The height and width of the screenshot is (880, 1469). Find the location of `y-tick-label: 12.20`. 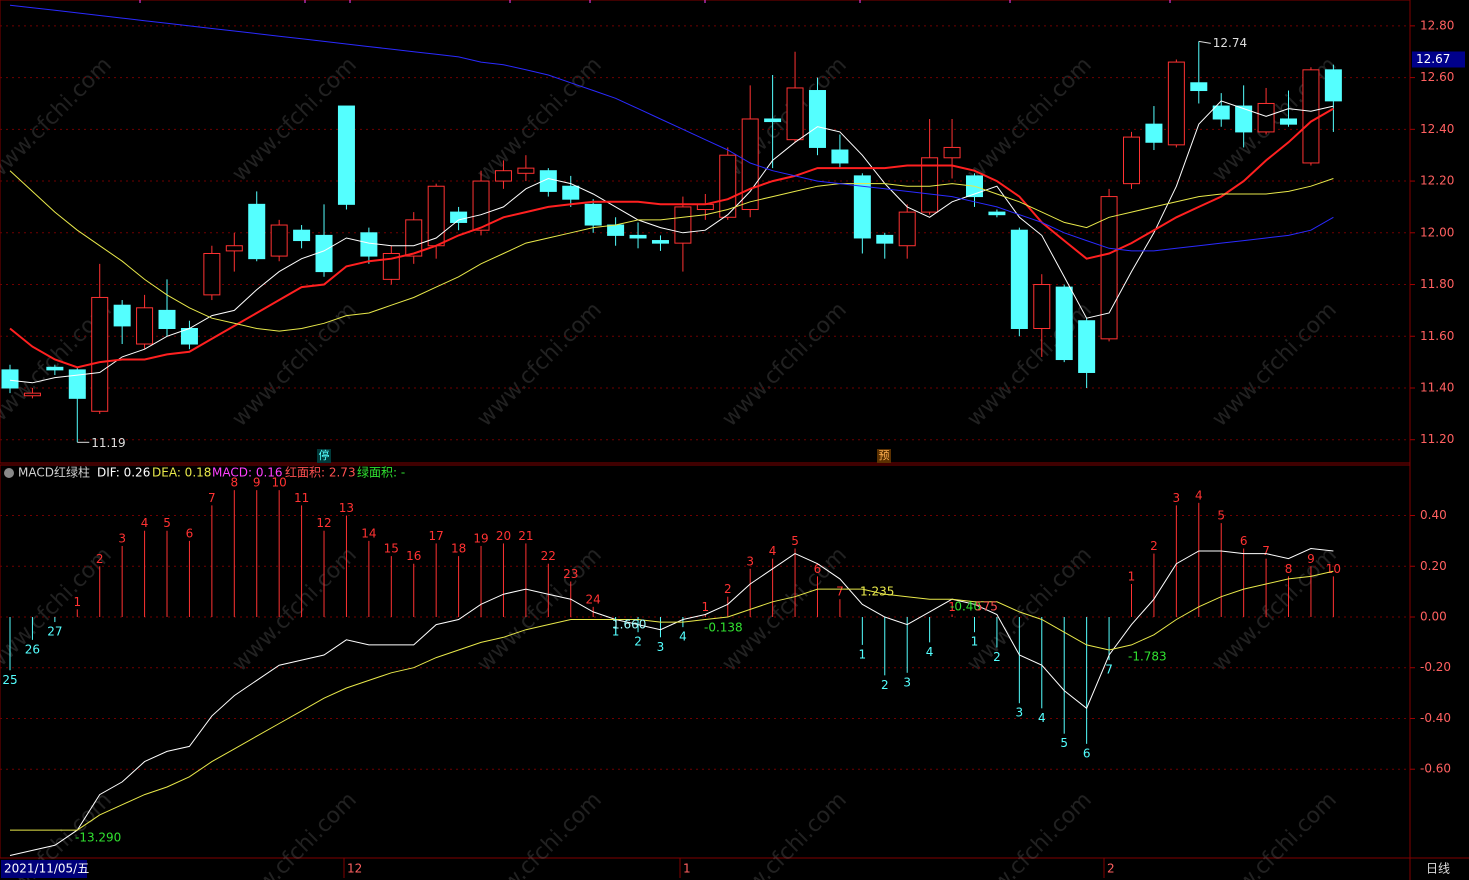

y-tick-label: 12.20 is located at coordinates (1437, 181).